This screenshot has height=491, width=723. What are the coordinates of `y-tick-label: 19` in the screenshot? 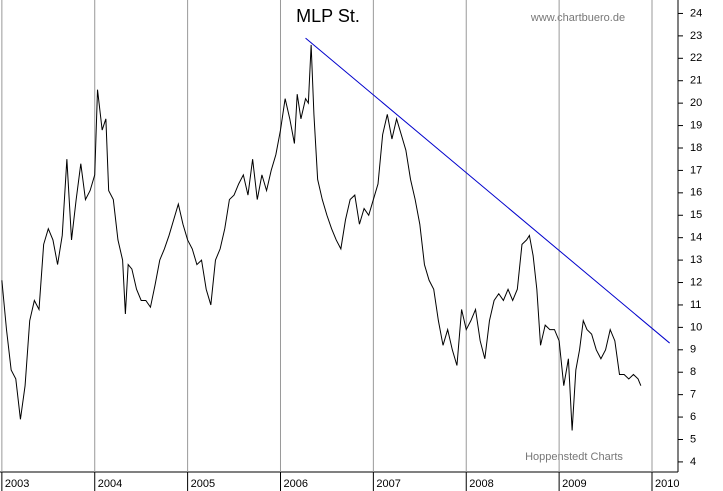 It's located at (696, 125).